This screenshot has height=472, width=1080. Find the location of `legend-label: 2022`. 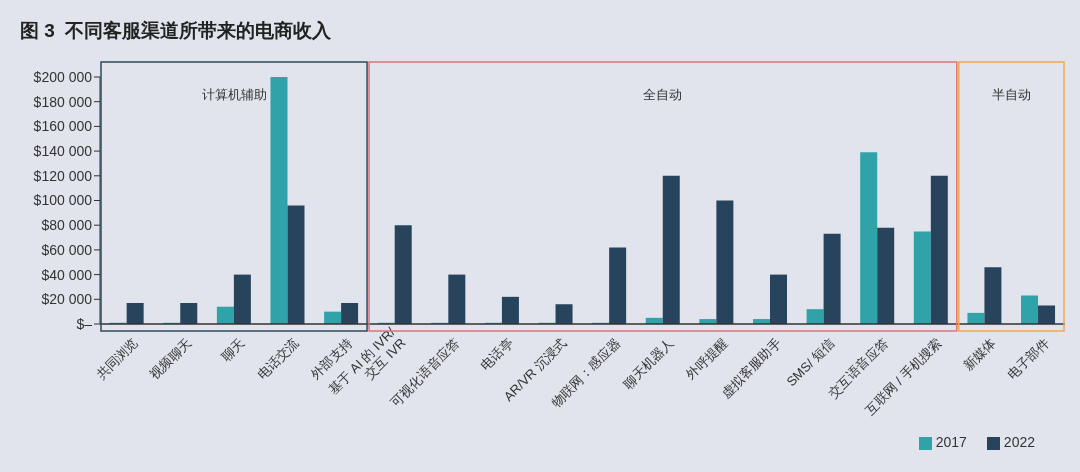

legend-label: 2022 is located at coordinates (1019, 442).